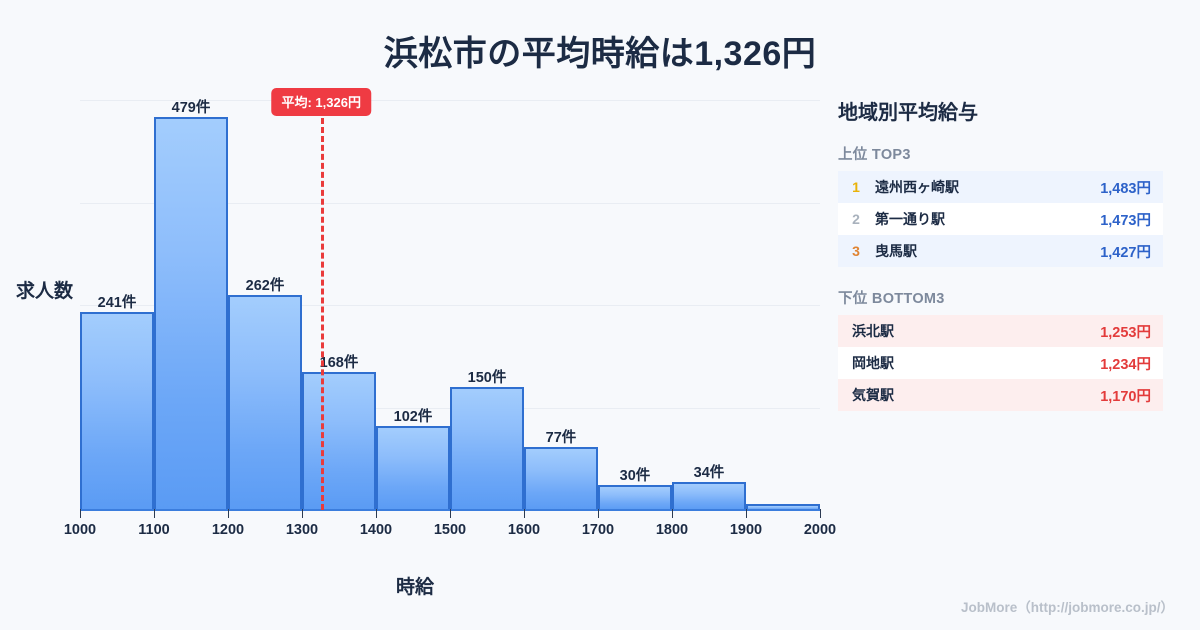 The image size is (1200, 630). I want to click on table-row: 浜北駅 1,253円, so click(1000, 331).